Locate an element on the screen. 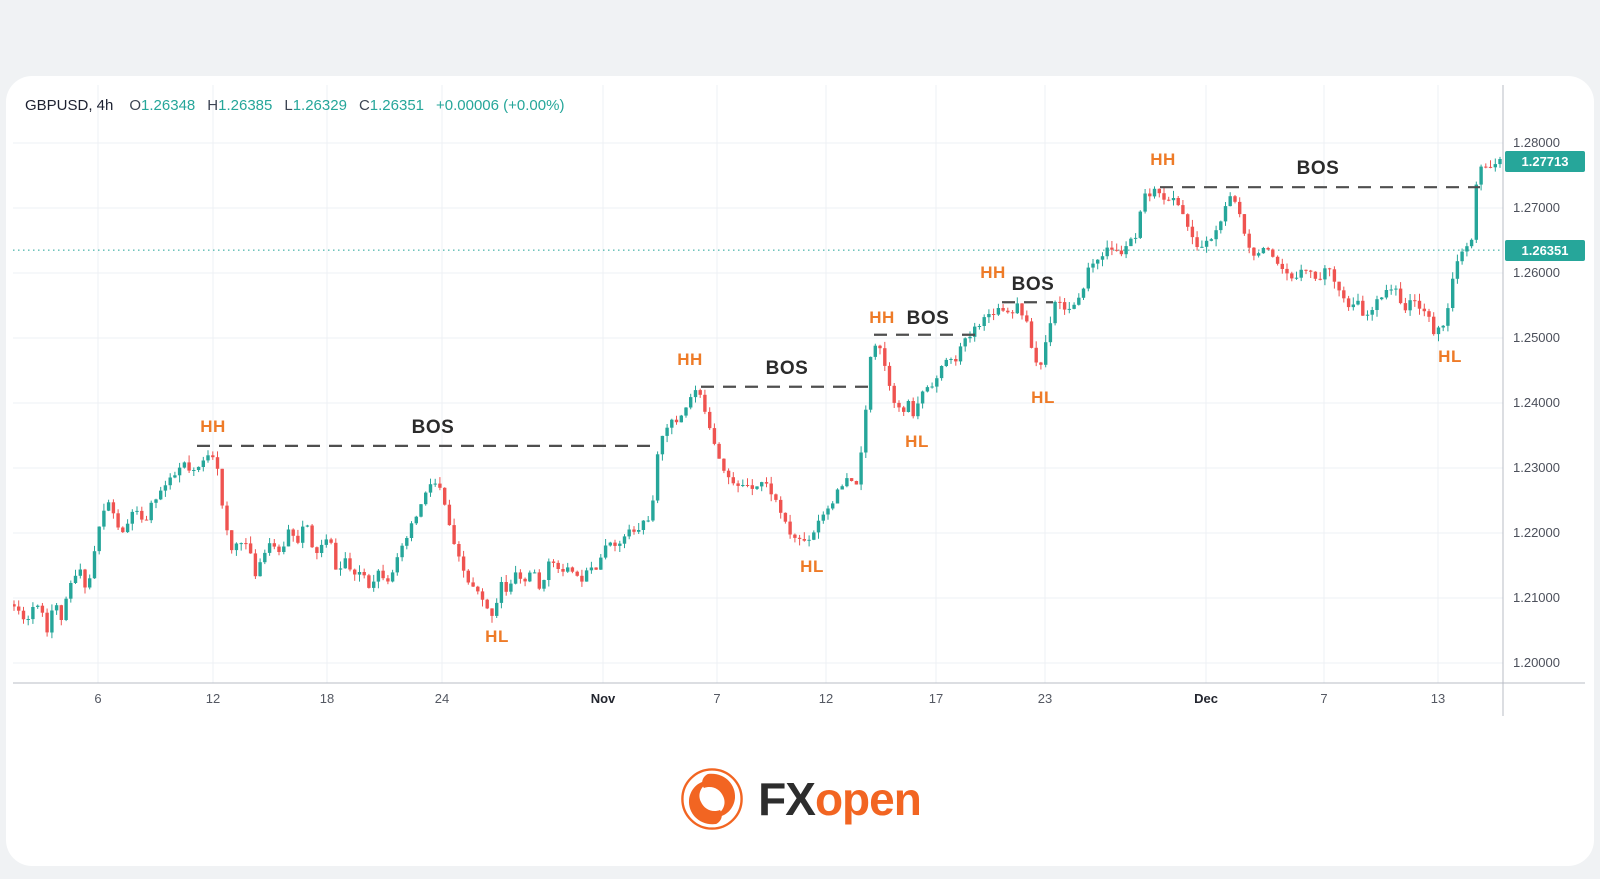 The width and height of the screenshot is (1600, 879). bos-label-2: BOS is located at coordinates (787, 368).